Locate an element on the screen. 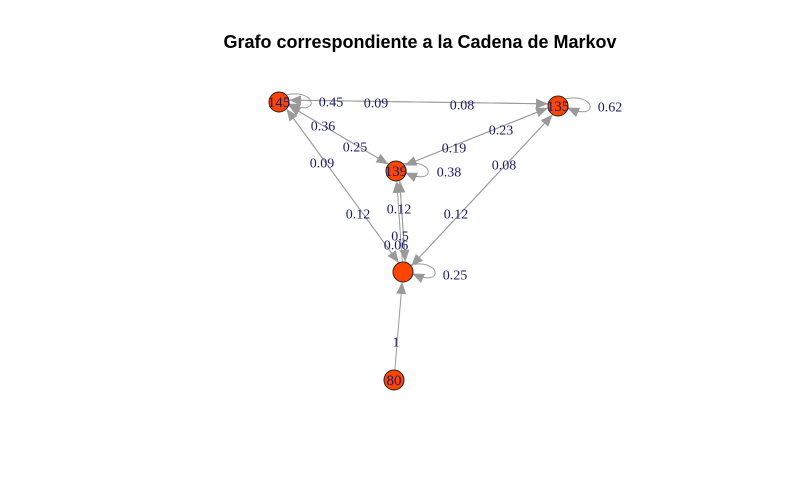 Image resolution: width=800 pixels, height=500 pixels. edge-label-e145-135: 0.09 is located at coordinates (376, 104).